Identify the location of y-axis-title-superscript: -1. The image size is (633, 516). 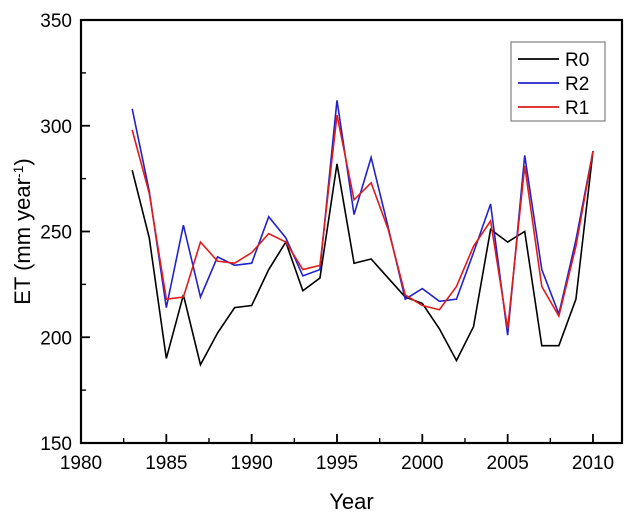
(18, 171).